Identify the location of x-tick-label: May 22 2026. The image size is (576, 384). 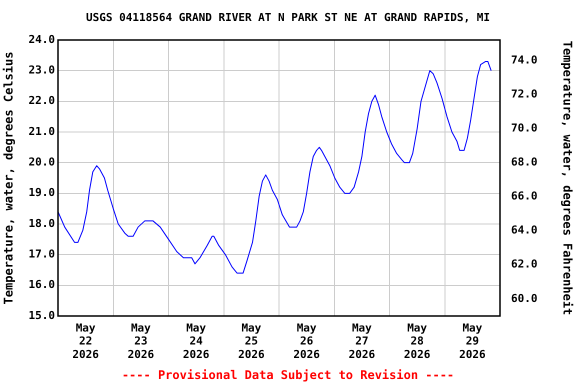
(86, 341).